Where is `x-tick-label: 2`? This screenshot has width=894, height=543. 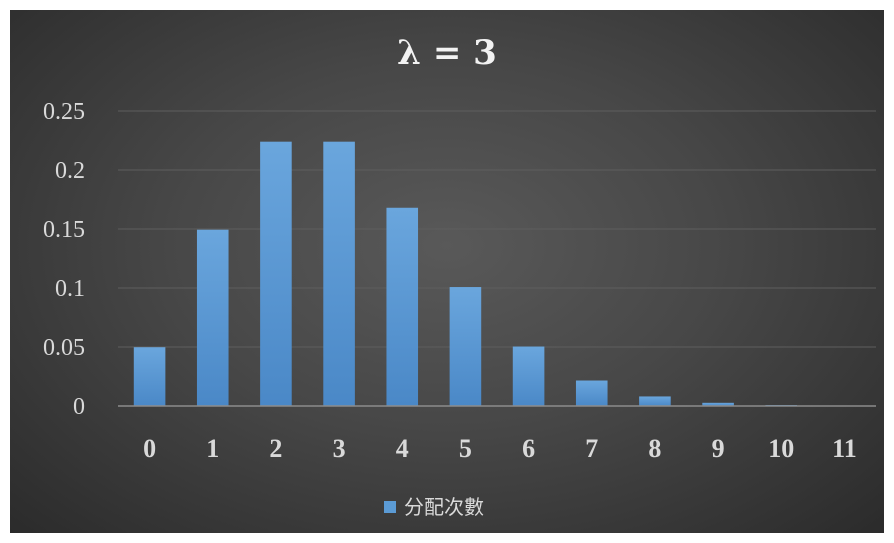 x-tick-label: 2 is located at coordinates (275, 448).